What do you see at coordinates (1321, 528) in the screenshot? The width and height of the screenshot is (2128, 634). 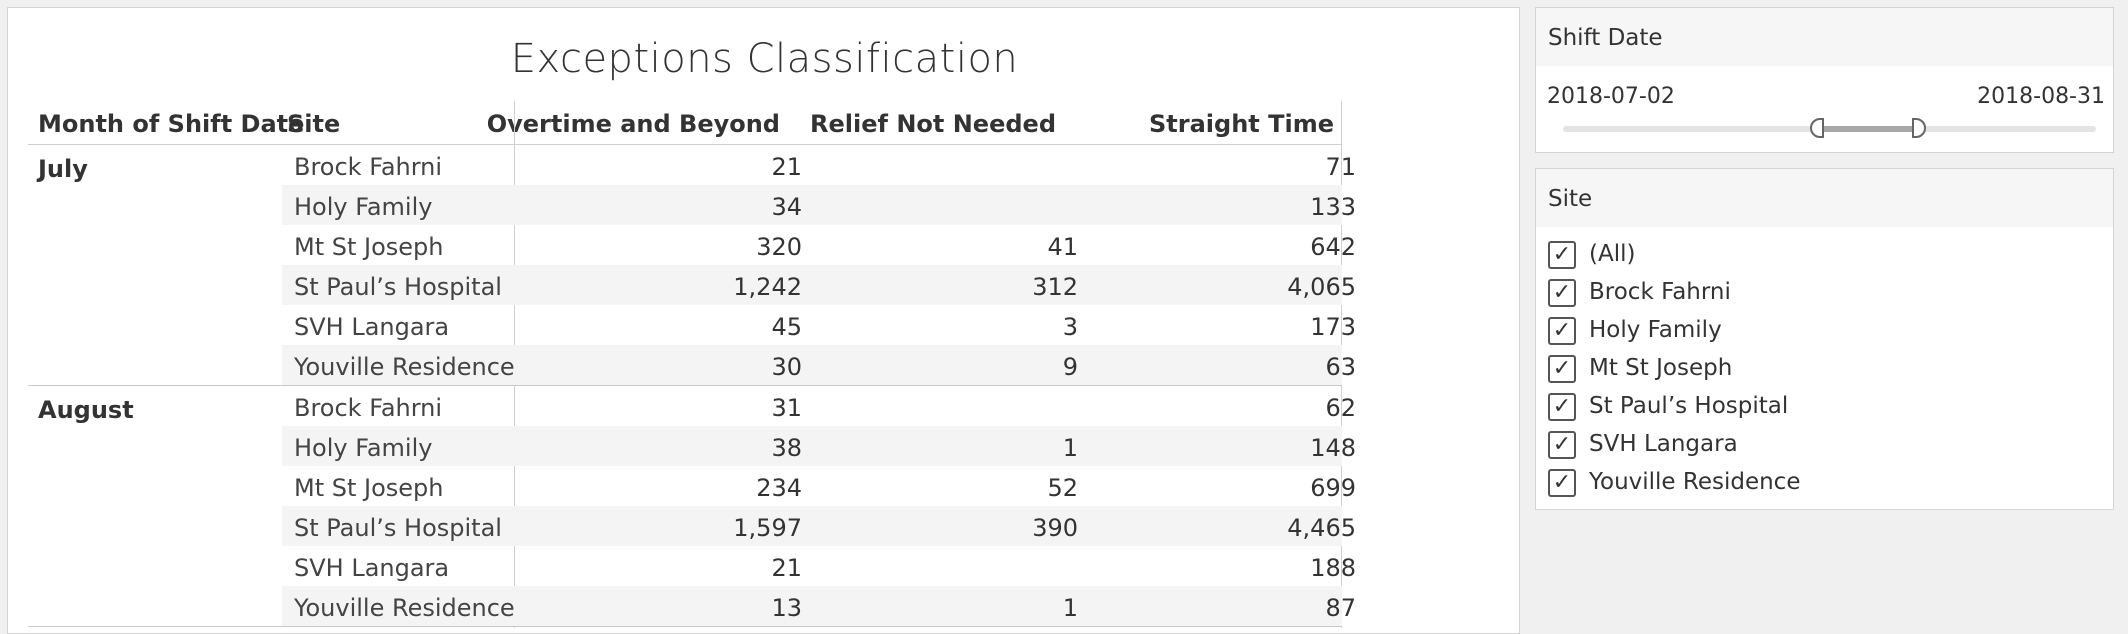 I see `straight-time-cell: 4,465` at bounding box center [1321, 528].